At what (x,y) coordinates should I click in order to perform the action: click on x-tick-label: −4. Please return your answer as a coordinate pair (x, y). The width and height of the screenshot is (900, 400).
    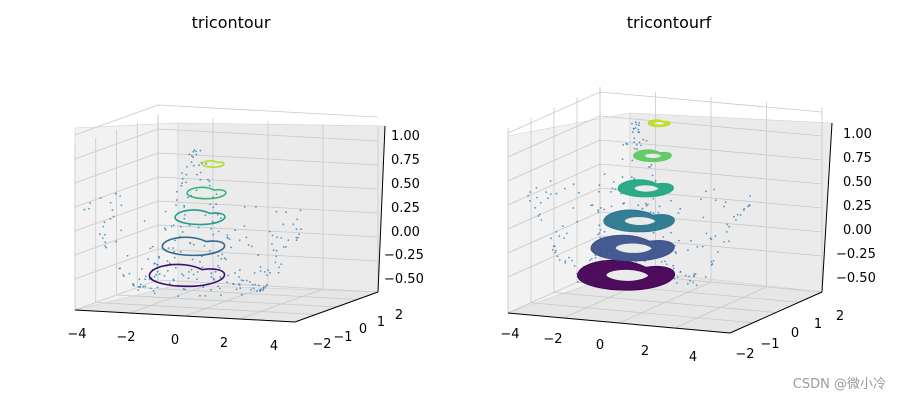
    Looking at the image, I should click on (76, 334).